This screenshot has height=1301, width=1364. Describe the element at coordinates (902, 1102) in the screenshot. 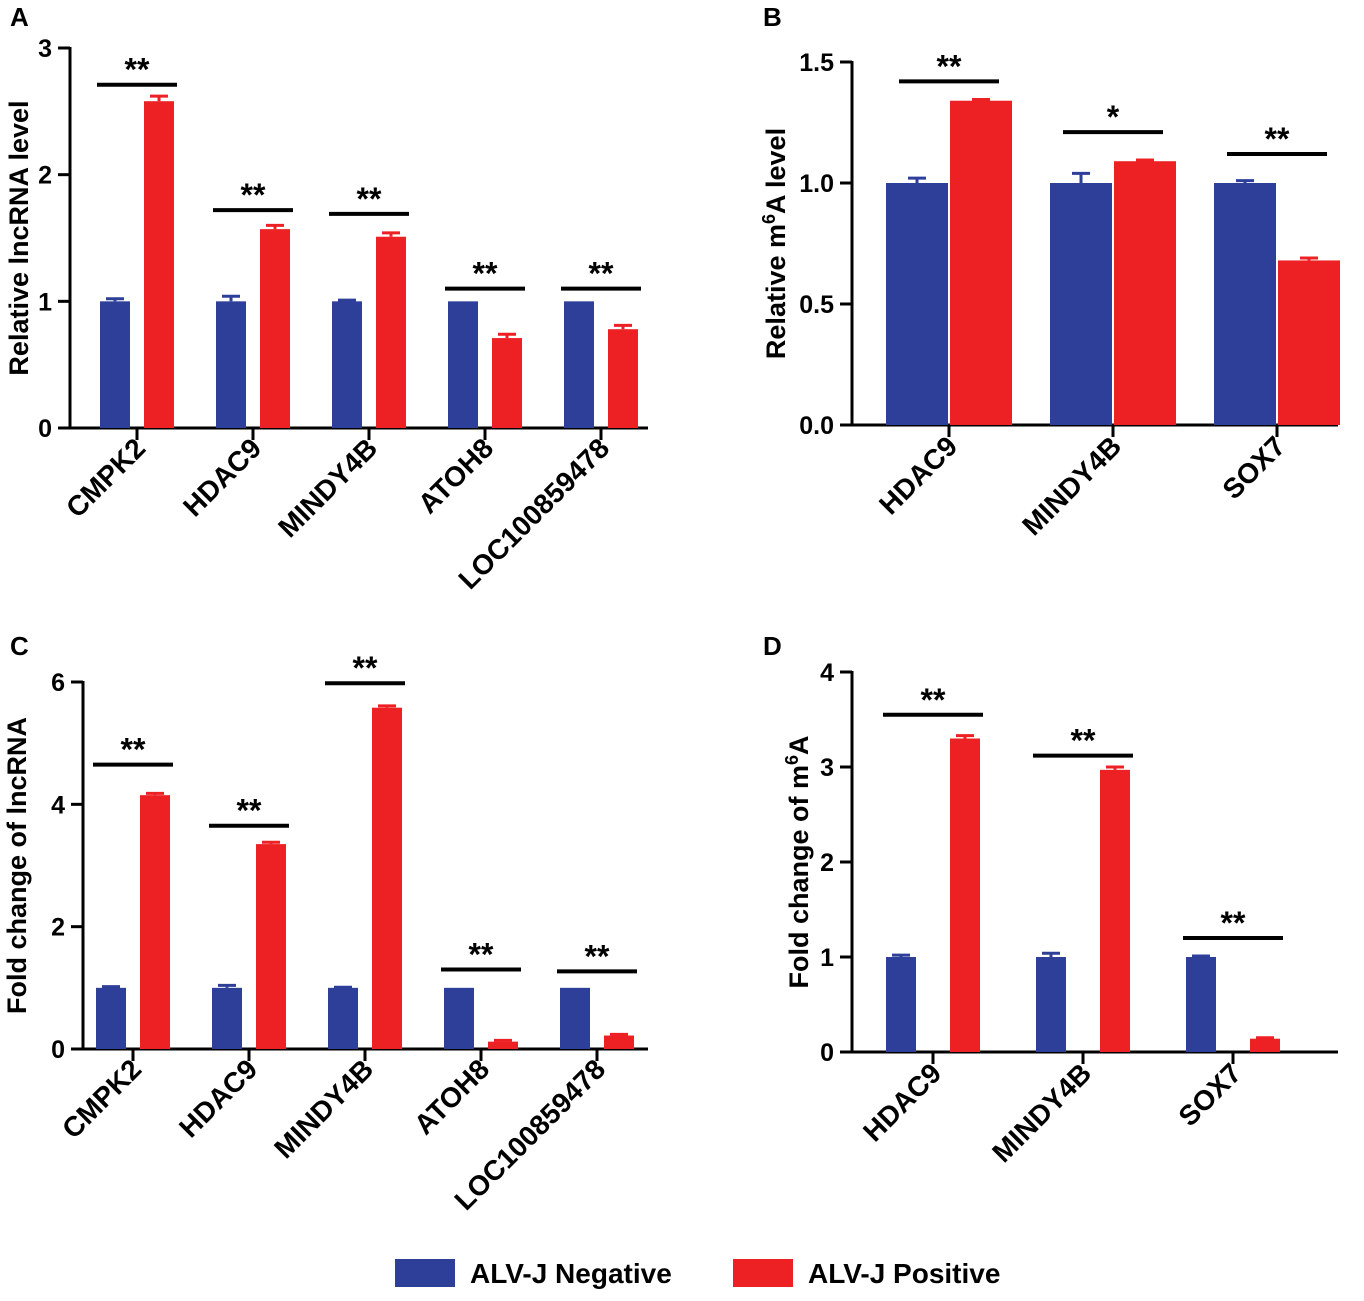

I see `panel-d-category-label: HDAC9` at that location.